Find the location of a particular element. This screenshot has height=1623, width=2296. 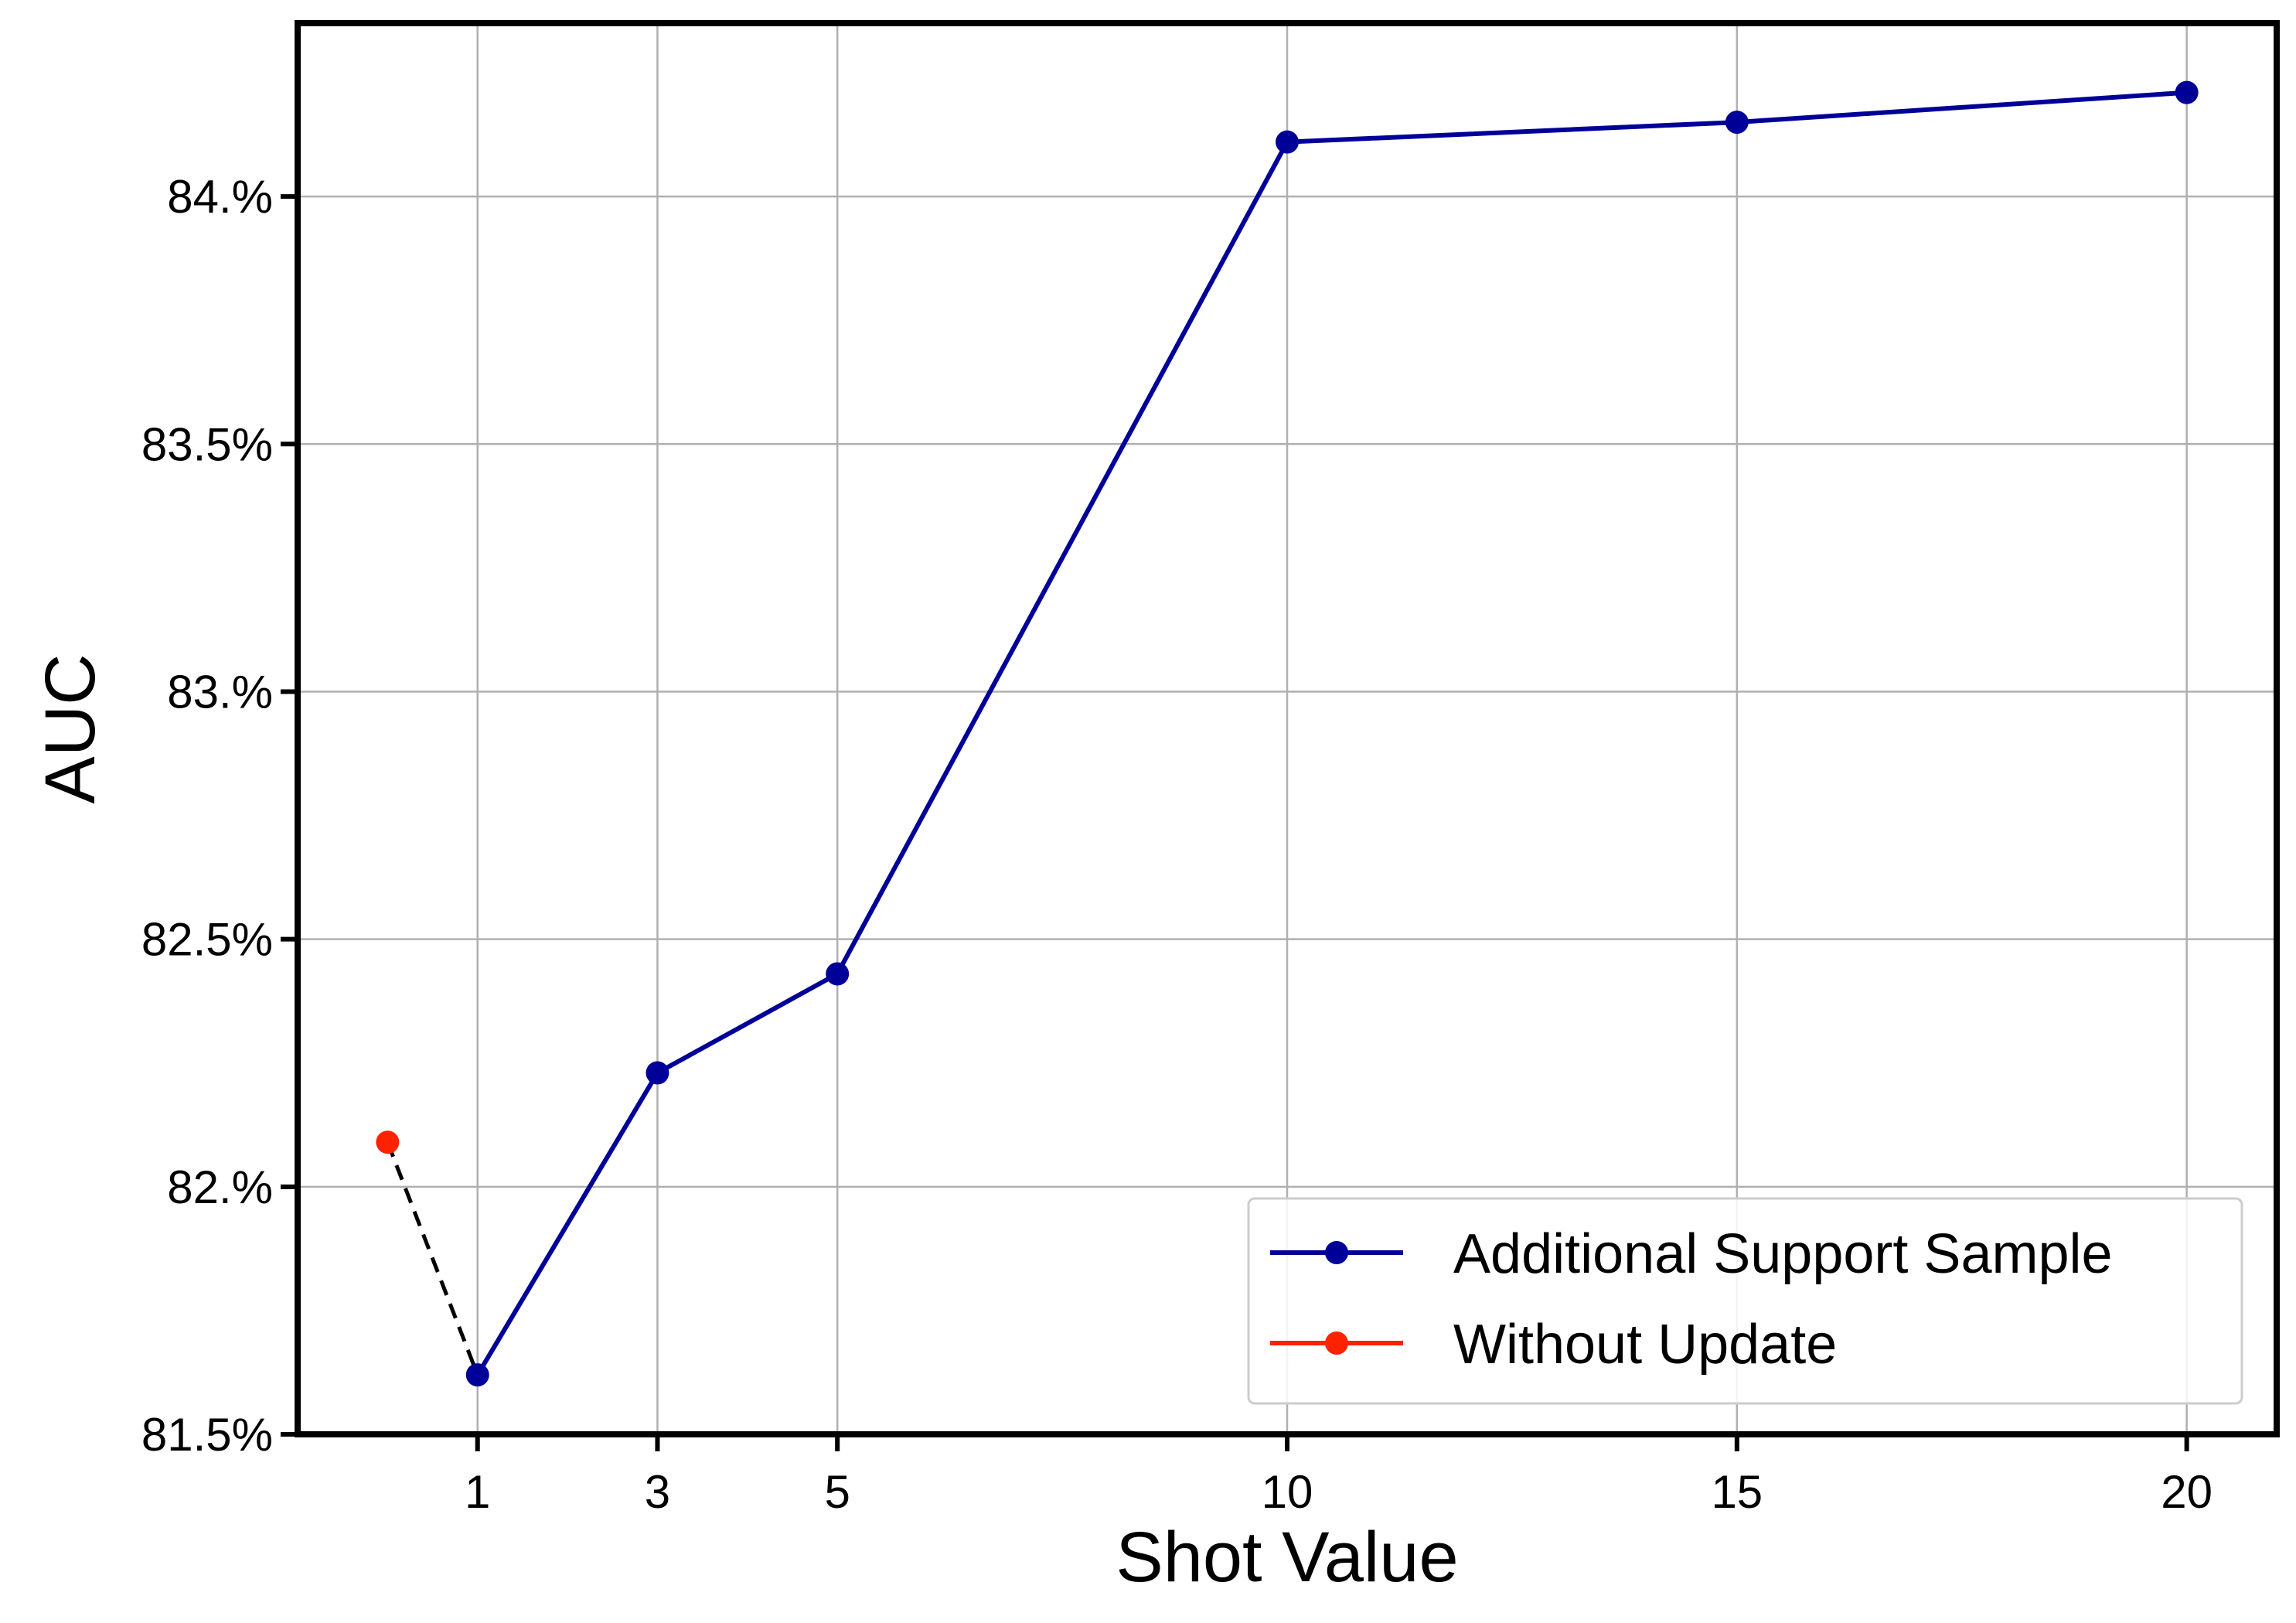

y-axis-title: AUC is located at coordinates (70, 728).